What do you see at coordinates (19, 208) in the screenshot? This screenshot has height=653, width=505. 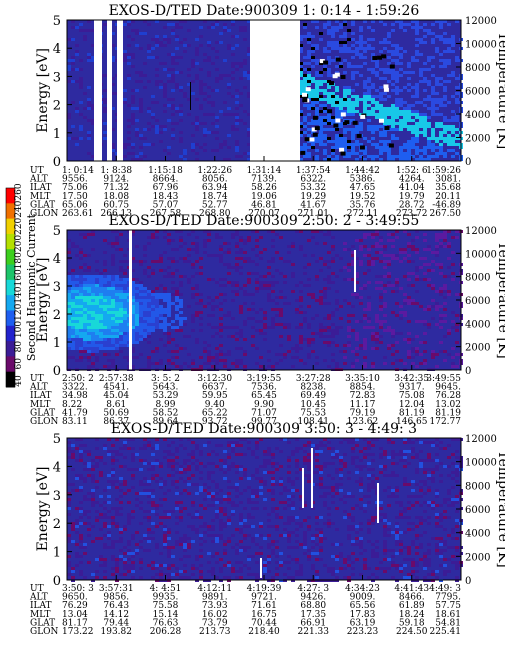 I see `colorbar-tick-label: 240` at bounding box center [19, 208].